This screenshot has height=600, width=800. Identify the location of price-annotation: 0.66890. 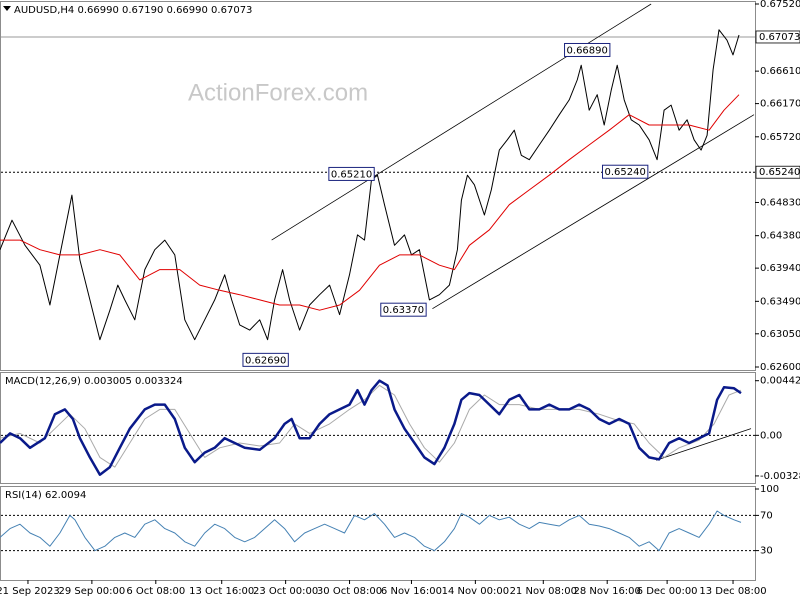
(587, 50).